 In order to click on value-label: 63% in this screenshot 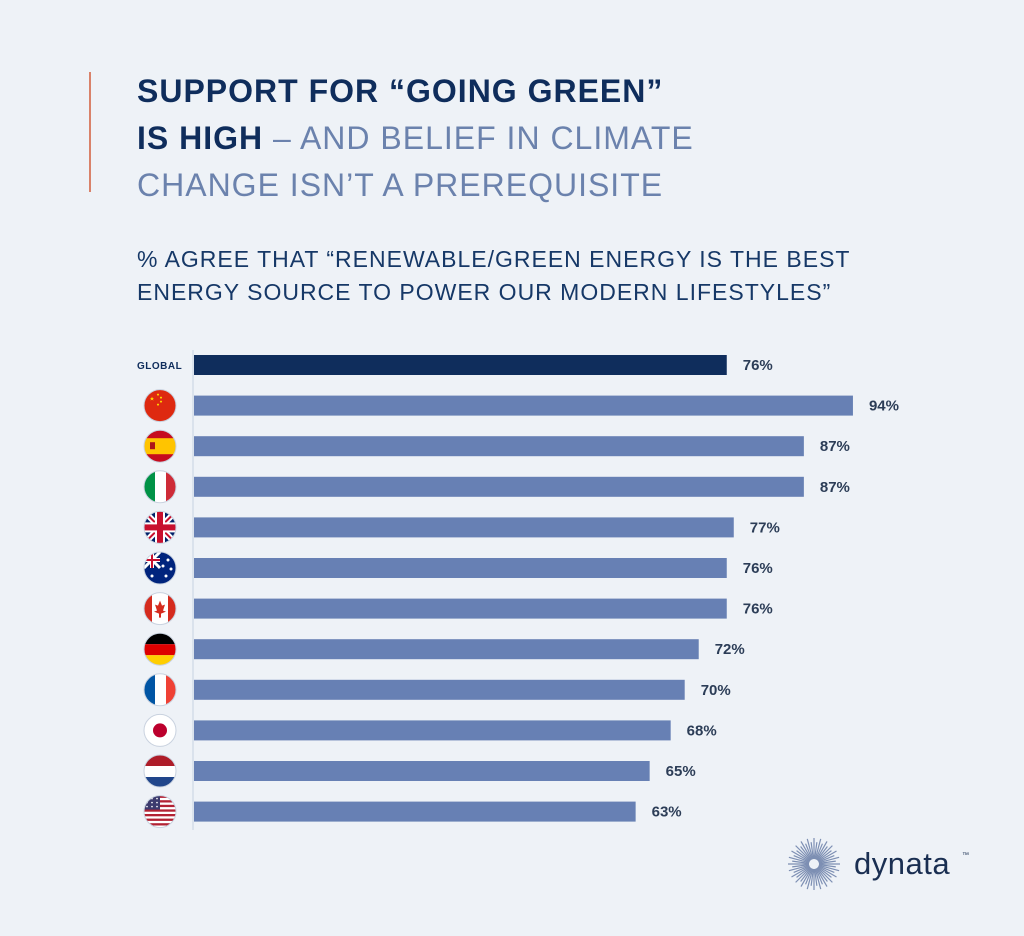, I will do `click(667, 812)`.